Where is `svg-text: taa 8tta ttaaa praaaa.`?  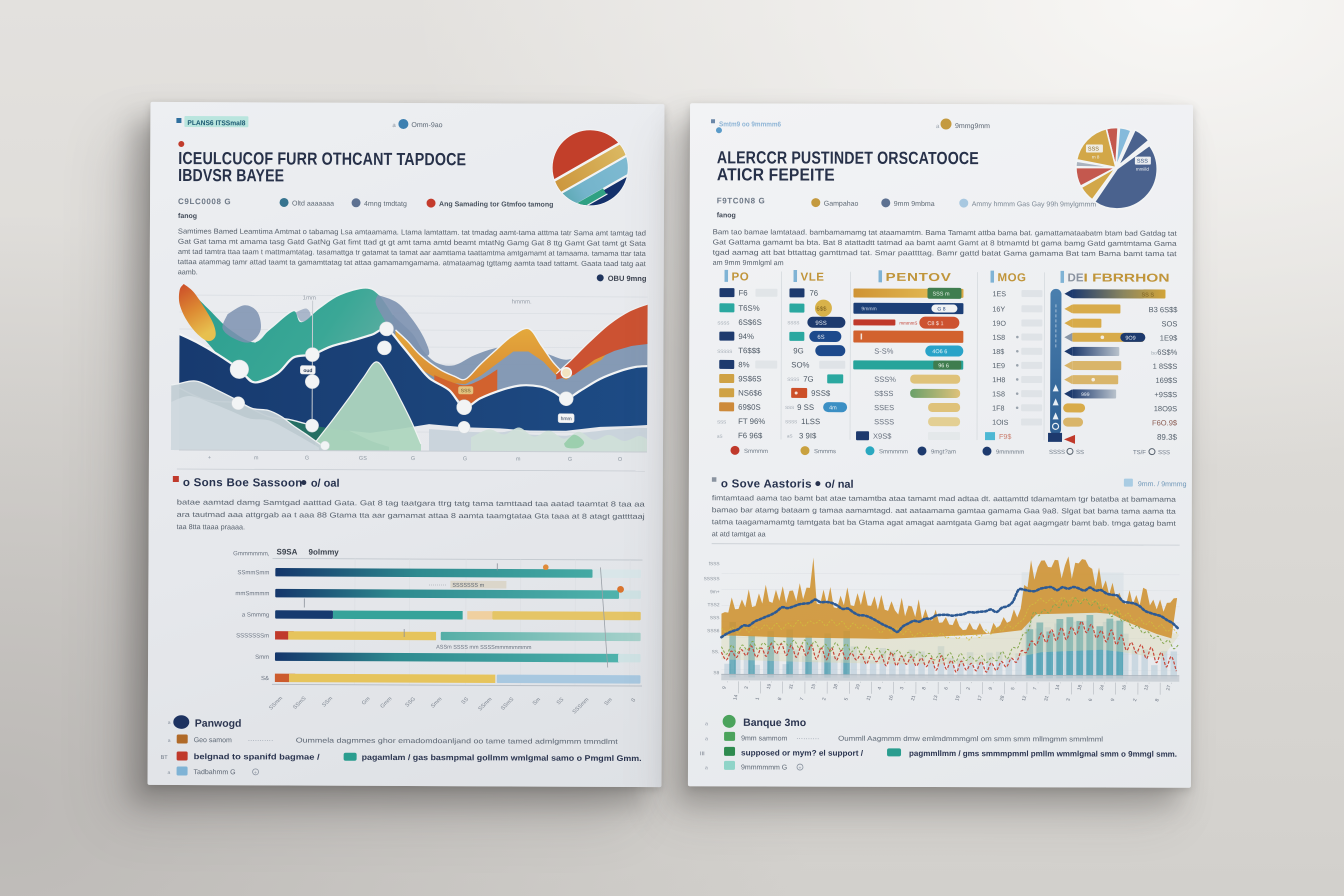
svg-text: taa 8tta ttaaa praaaa. is located at coordinates (211, 526).